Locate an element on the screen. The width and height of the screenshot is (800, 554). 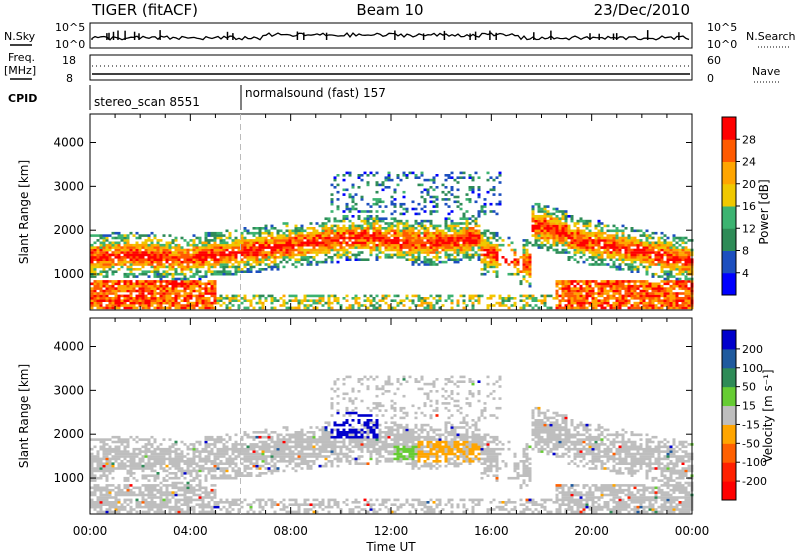
y-tick-label: 3000 is located at coordinates (68, 186).